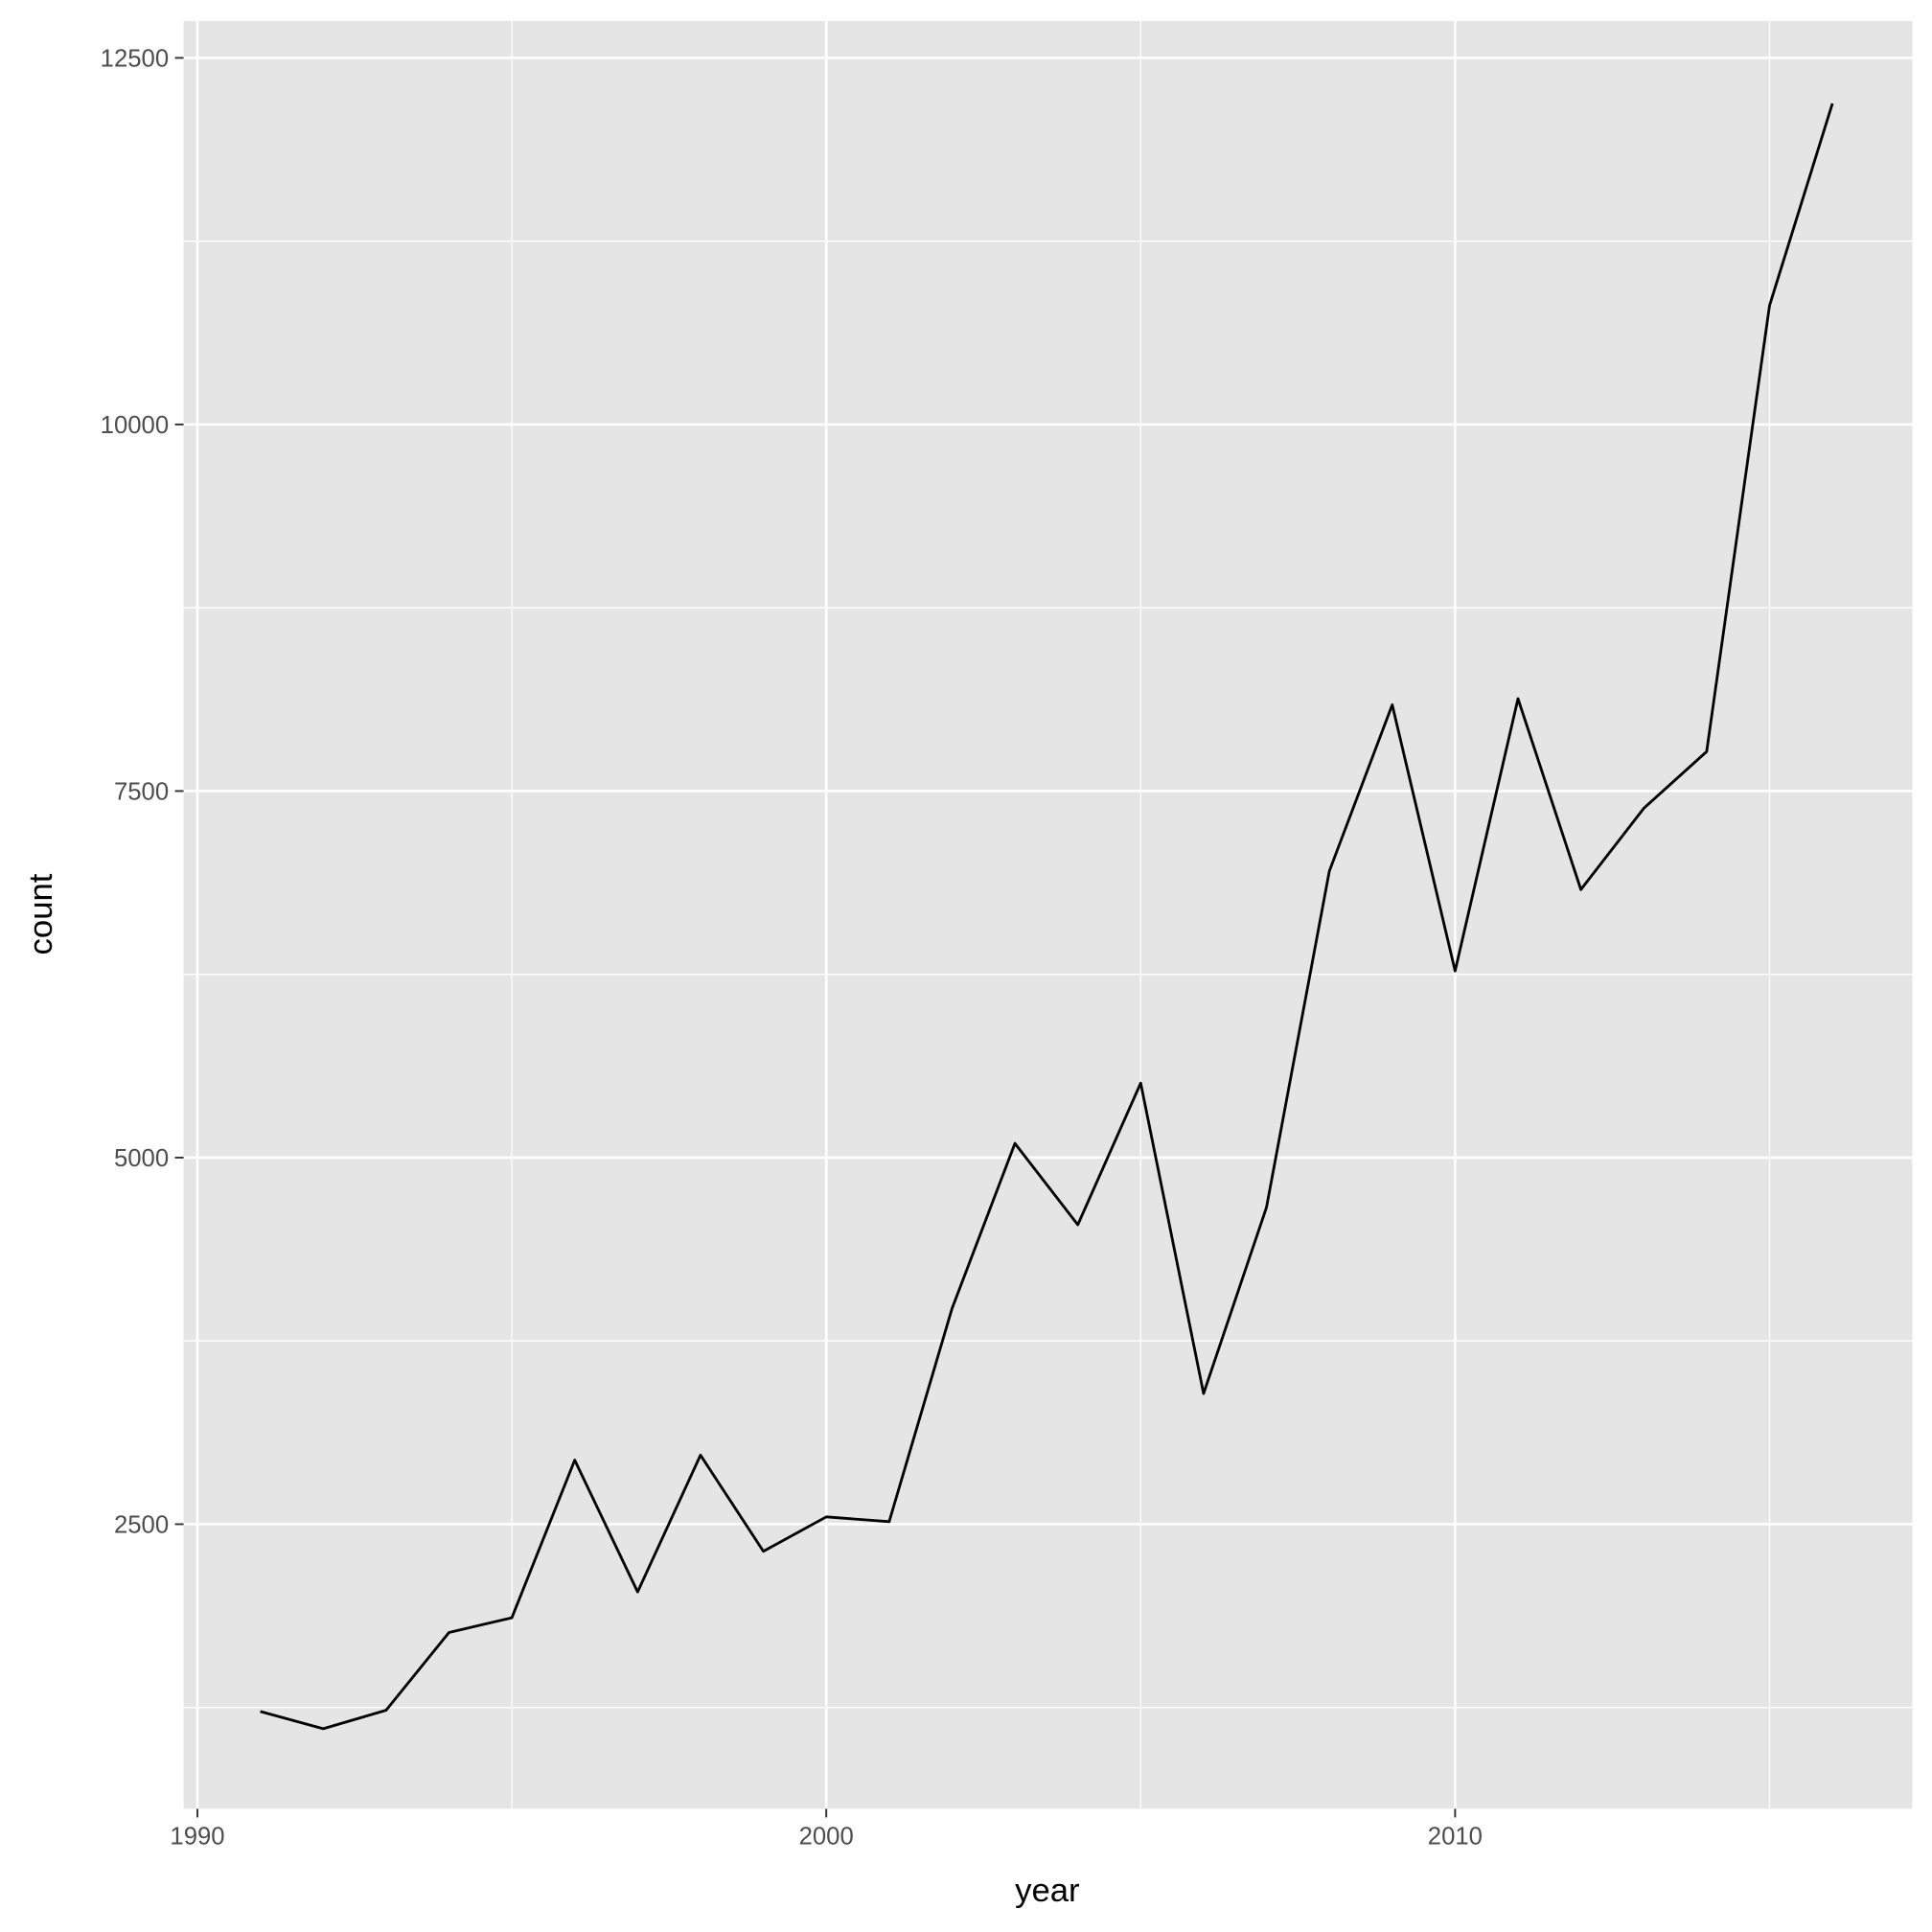  Describe the element at coordinates (41, 913) in the screenshot. I see `y-axis-title: count` at that location.